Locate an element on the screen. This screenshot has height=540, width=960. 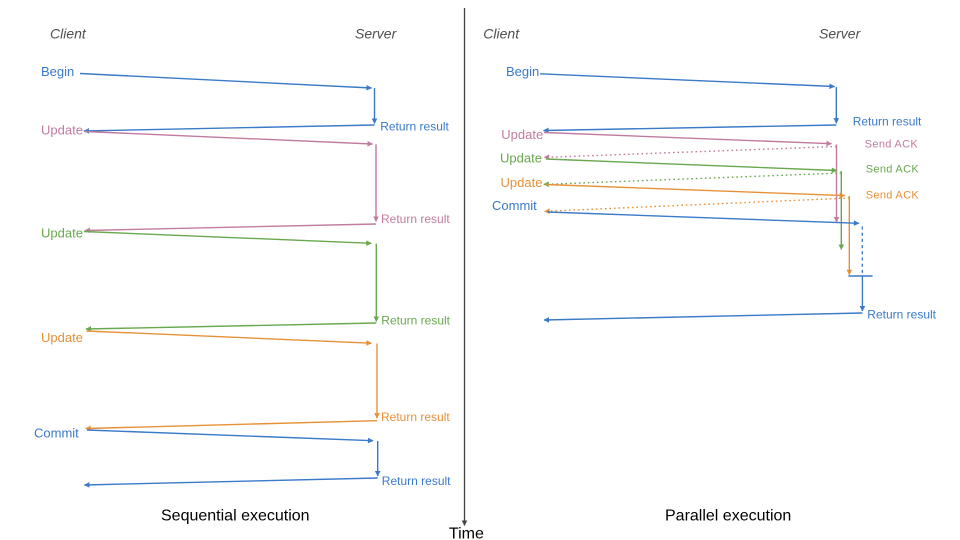
svg-text: Sequential execution is located at coordinates (235, 516).